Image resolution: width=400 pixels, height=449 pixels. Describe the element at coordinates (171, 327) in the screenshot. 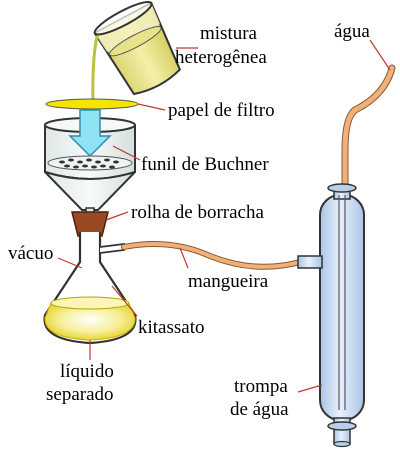

I see `label-kitasato: kitassato` at that location.